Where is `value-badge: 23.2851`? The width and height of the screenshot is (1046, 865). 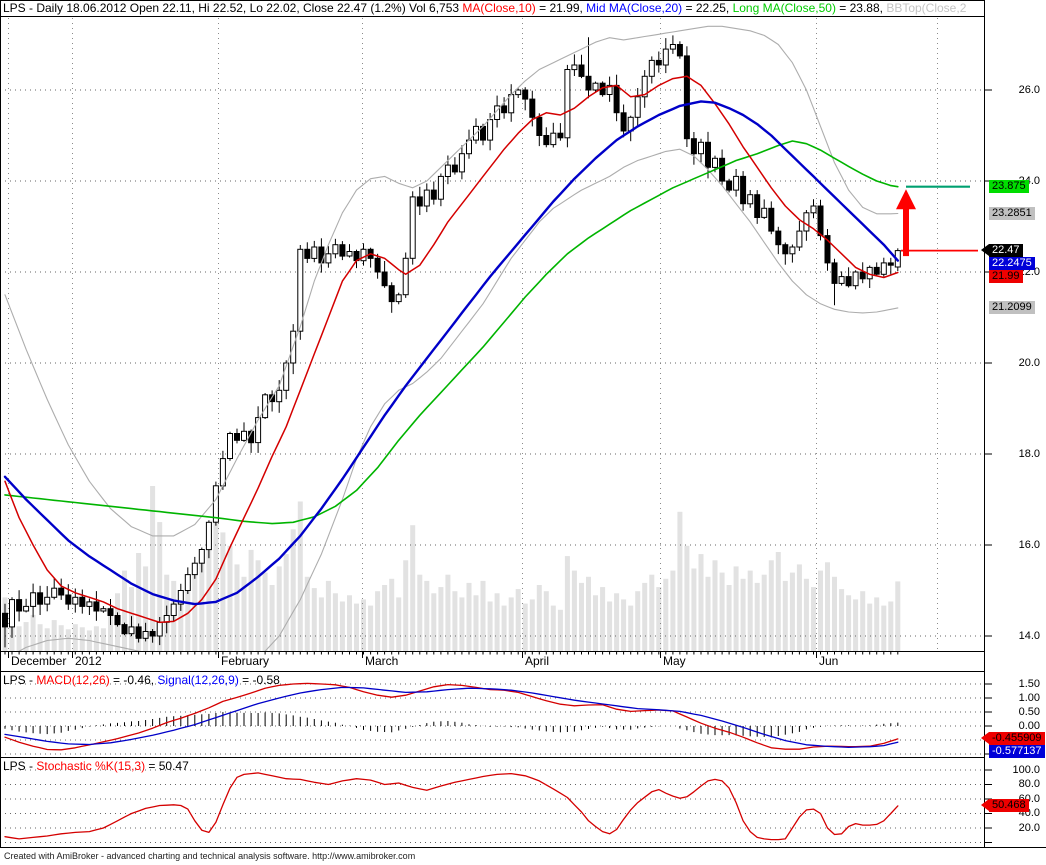 value-badge: 23.2851 is located at coordinates (1012, 213).